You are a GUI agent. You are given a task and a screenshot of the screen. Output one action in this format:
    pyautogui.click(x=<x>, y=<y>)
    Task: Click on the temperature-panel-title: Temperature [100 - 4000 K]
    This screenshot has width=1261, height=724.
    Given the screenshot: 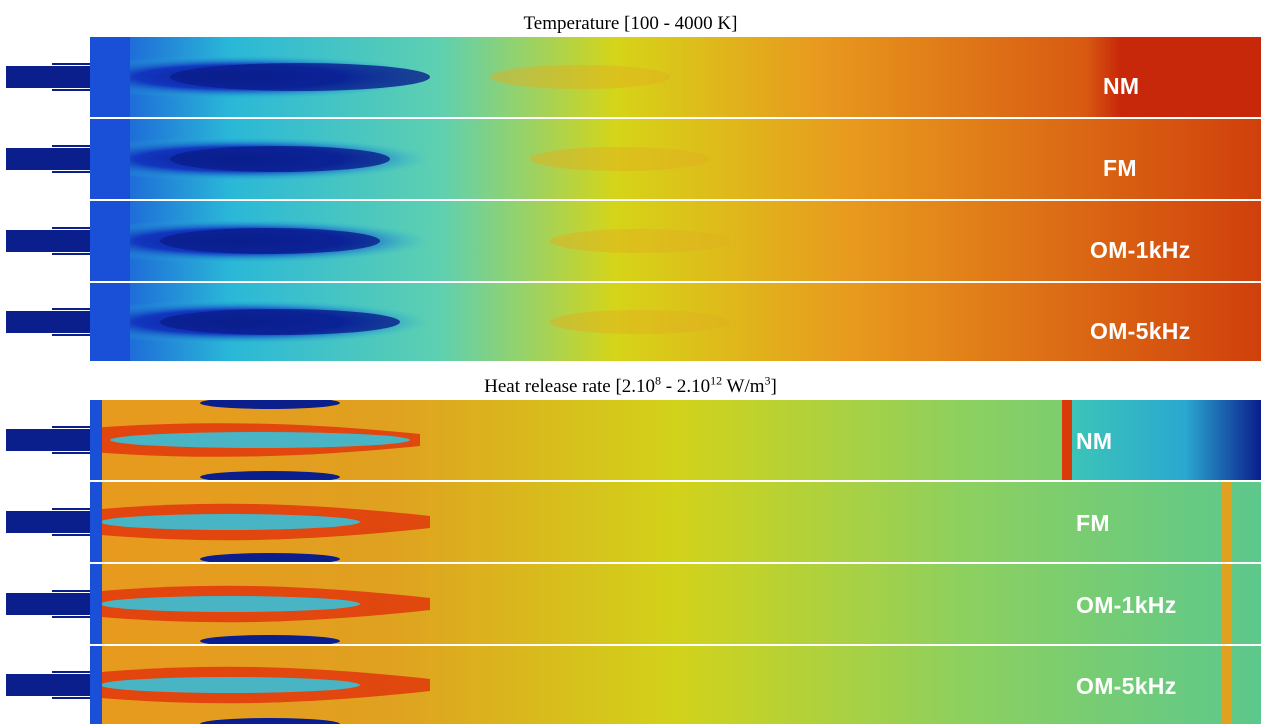 What is the action you would take?
    pyautogui.click(x=630, y=23)
    